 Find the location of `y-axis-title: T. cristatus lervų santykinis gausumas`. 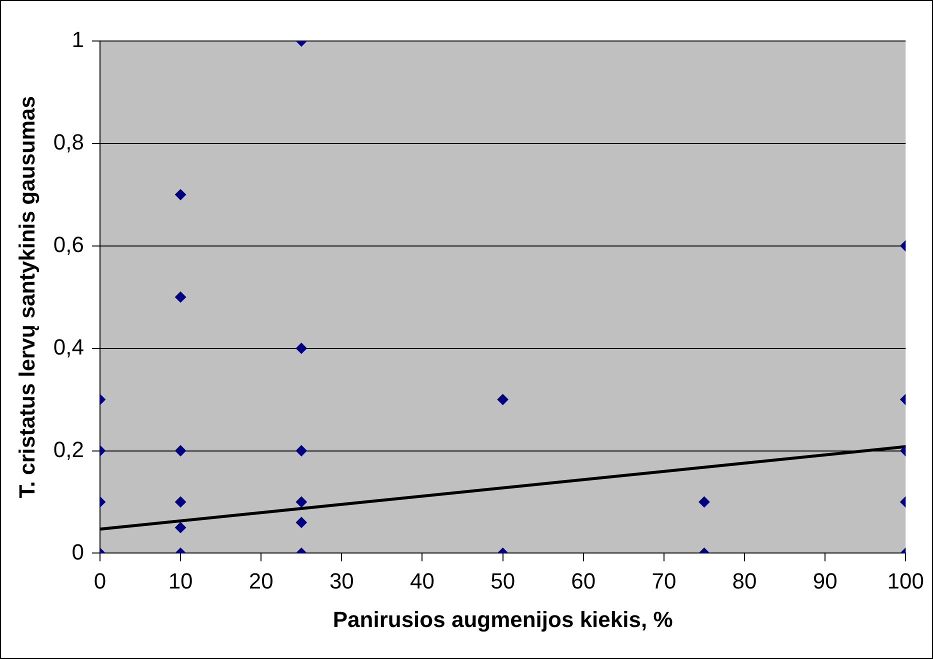

y-axis-title: T. cristatus lervų santykinis gausumas is located at coordinates (27, 297).